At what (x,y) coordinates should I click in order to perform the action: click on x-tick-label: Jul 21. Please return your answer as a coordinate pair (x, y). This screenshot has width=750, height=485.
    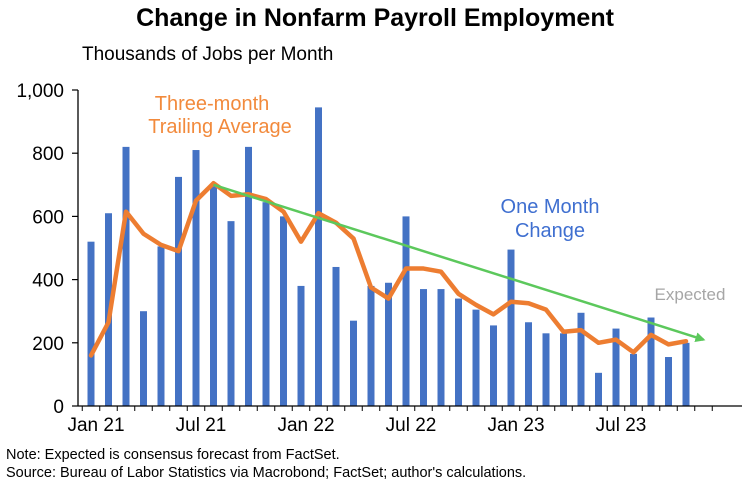
    Looking at the image, I should click on (201, 425).